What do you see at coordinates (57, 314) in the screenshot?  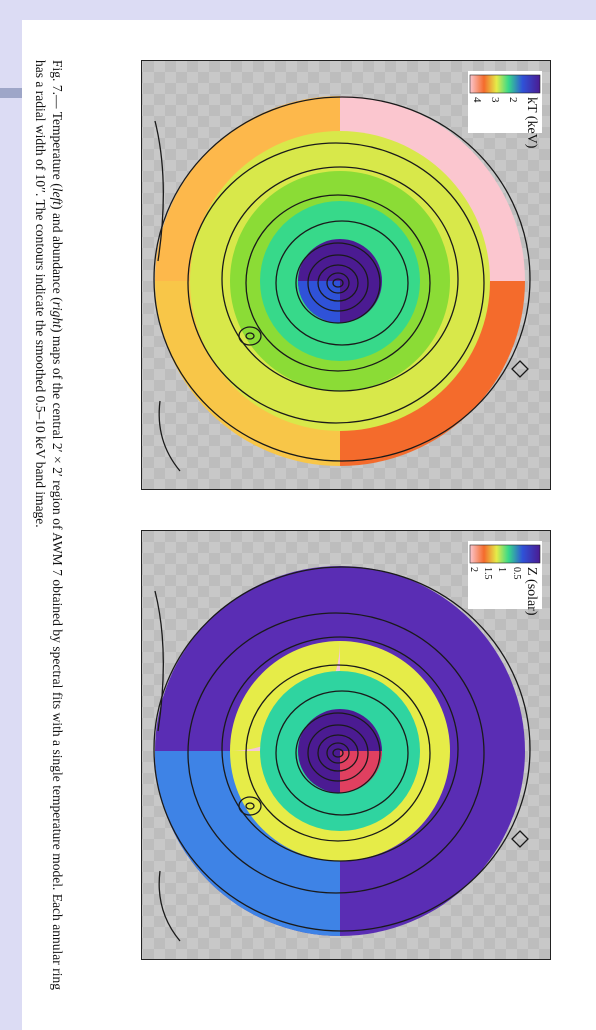 I see `caption-right: right` at bounding box center [57, 314].